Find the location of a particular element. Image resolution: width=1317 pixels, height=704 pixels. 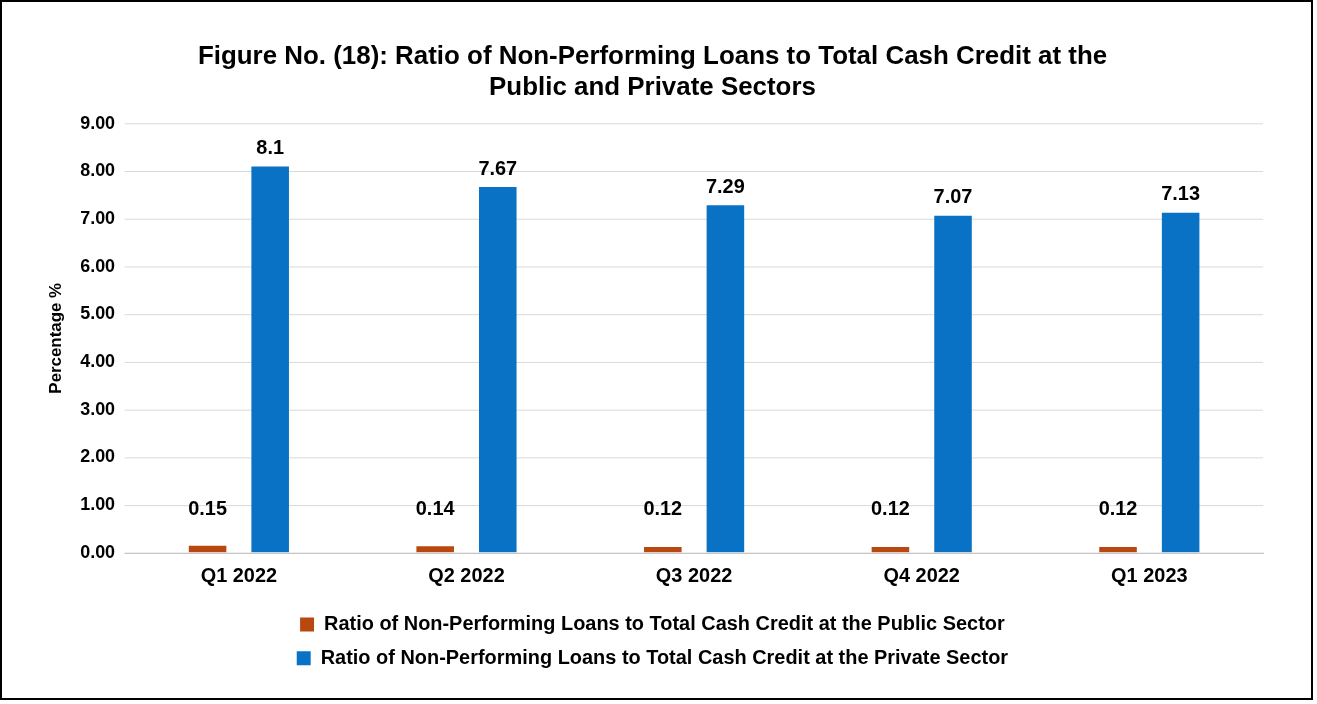

y-tick-label: 3.00 is located at coordinates (98, 408).